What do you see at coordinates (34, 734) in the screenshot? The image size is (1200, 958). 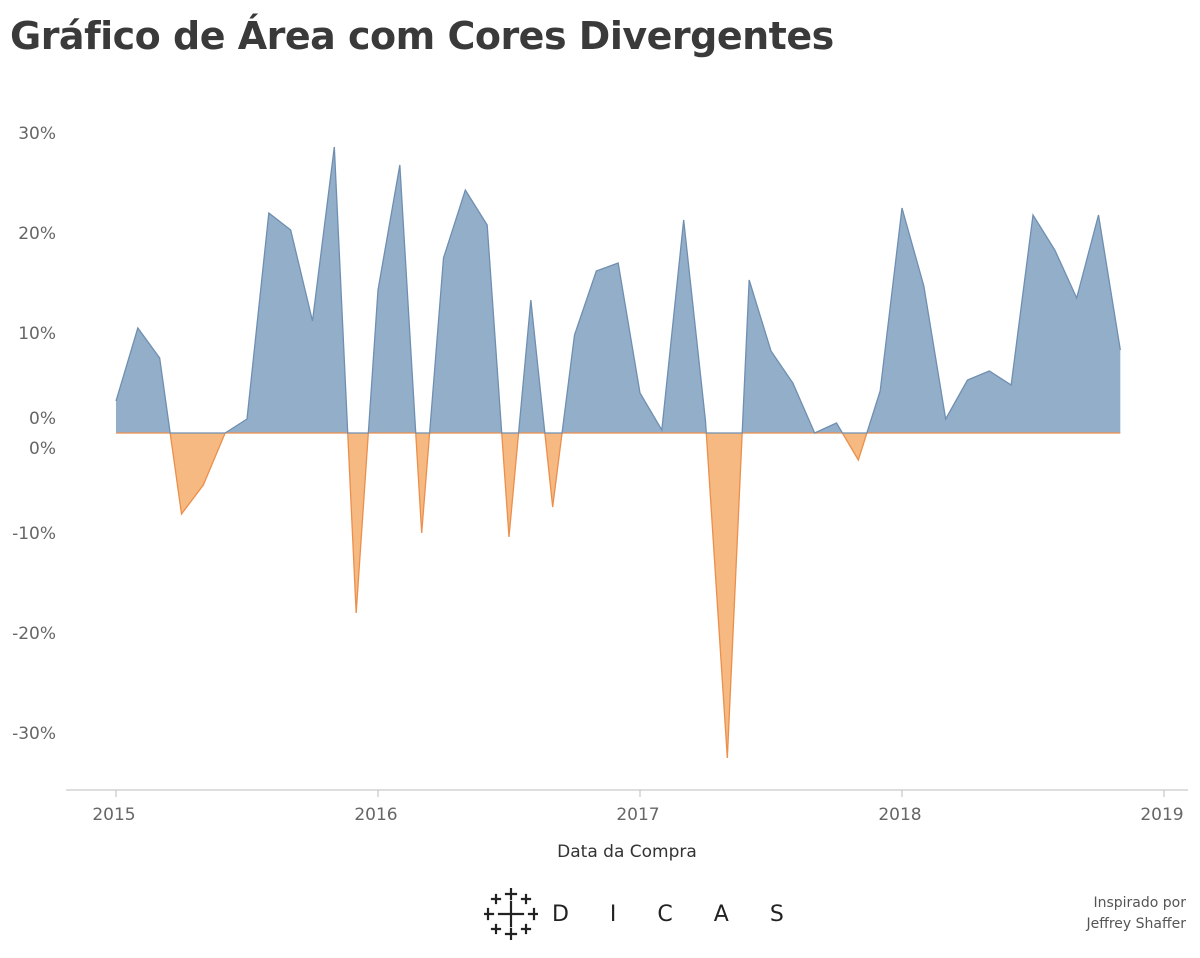 I see `y-tick-label: -30%` at bounding box center [34, 734].